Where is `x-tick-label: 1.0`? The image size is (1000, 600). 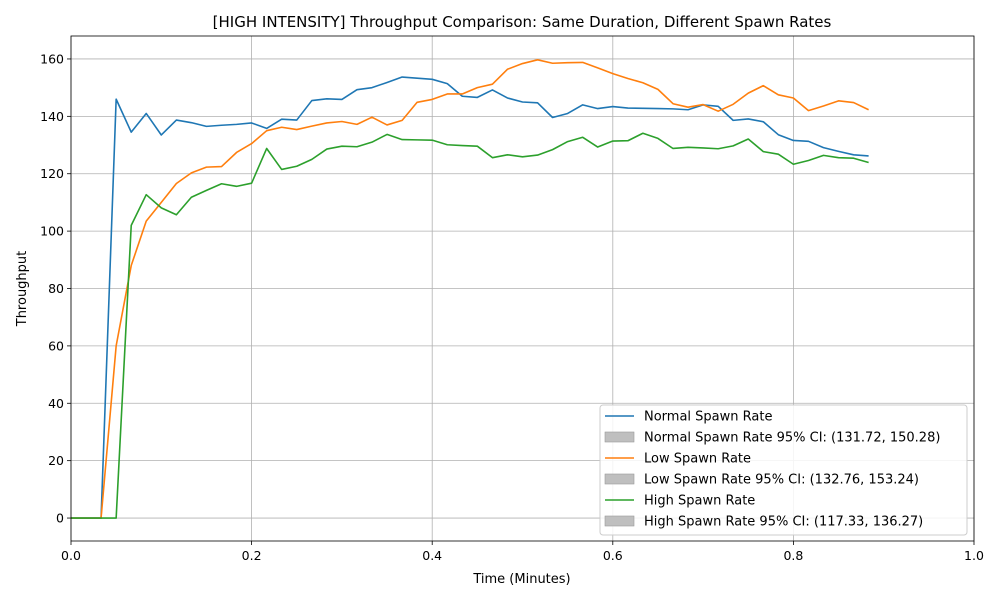
x-tick-label: 1.0 is located at coordinates (974, 555).